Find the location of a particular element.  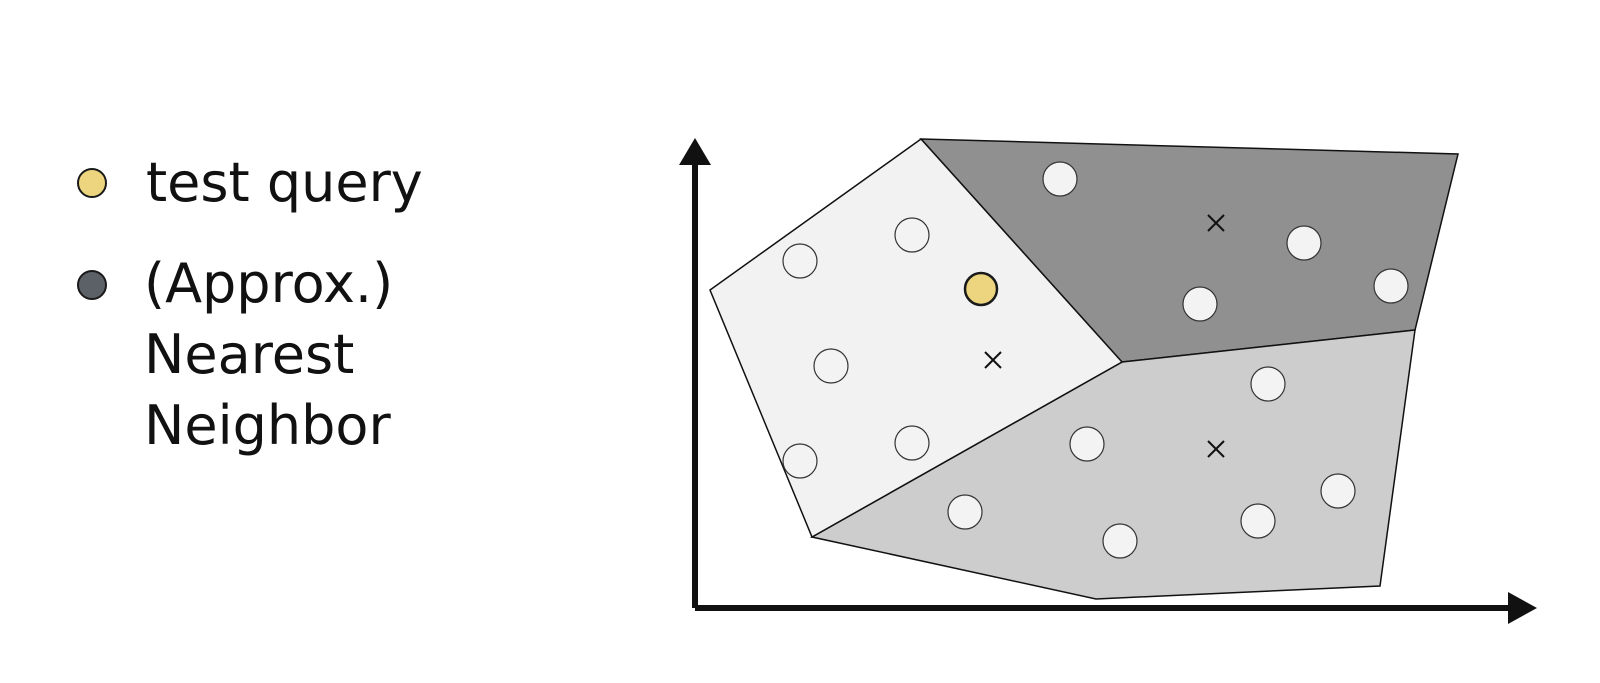

nearest-neighbor-legend-label-line-3: Neighbor is located at coordinates (267, 425).